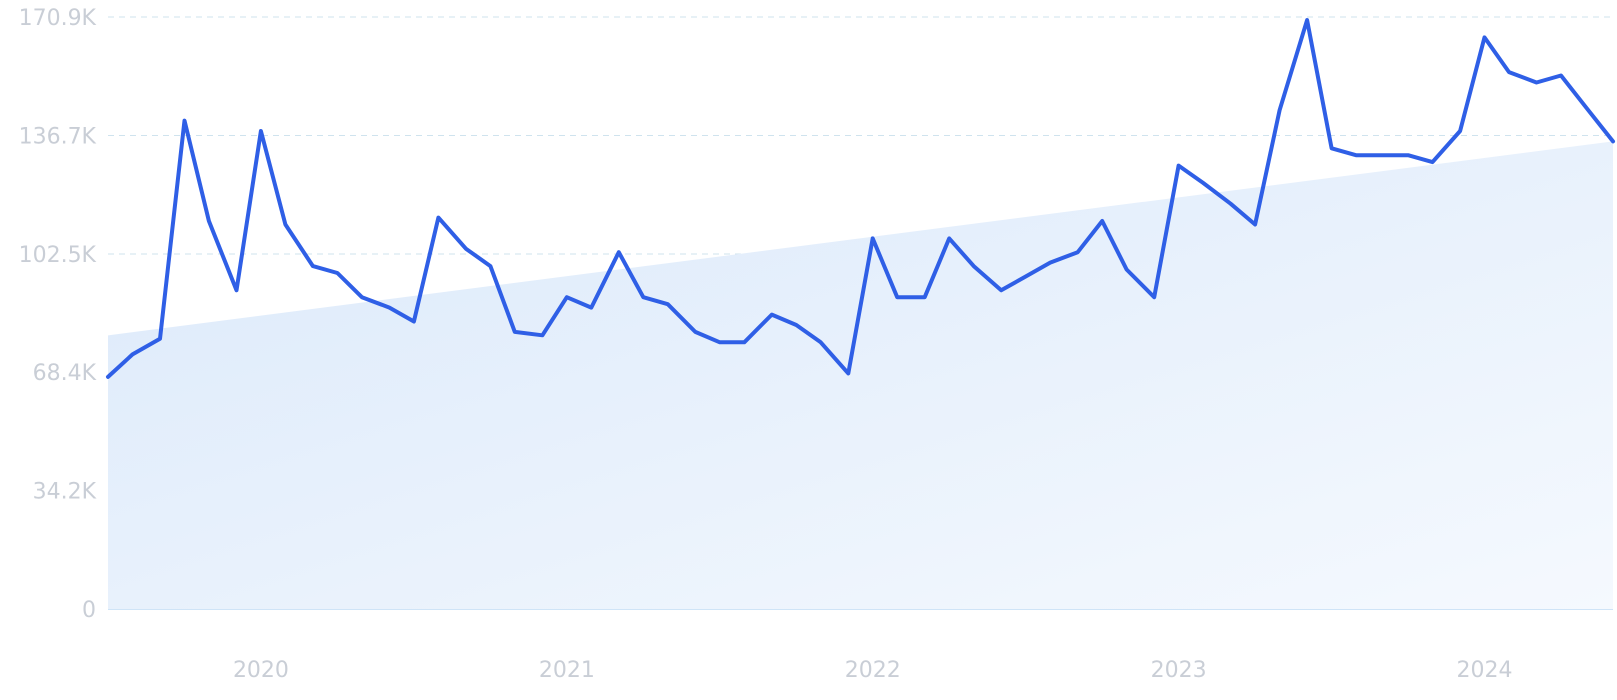 The height and width of the screenshot is (700, 1617). I want to click on y-tick-label: 102.5K, so click(58, 255).